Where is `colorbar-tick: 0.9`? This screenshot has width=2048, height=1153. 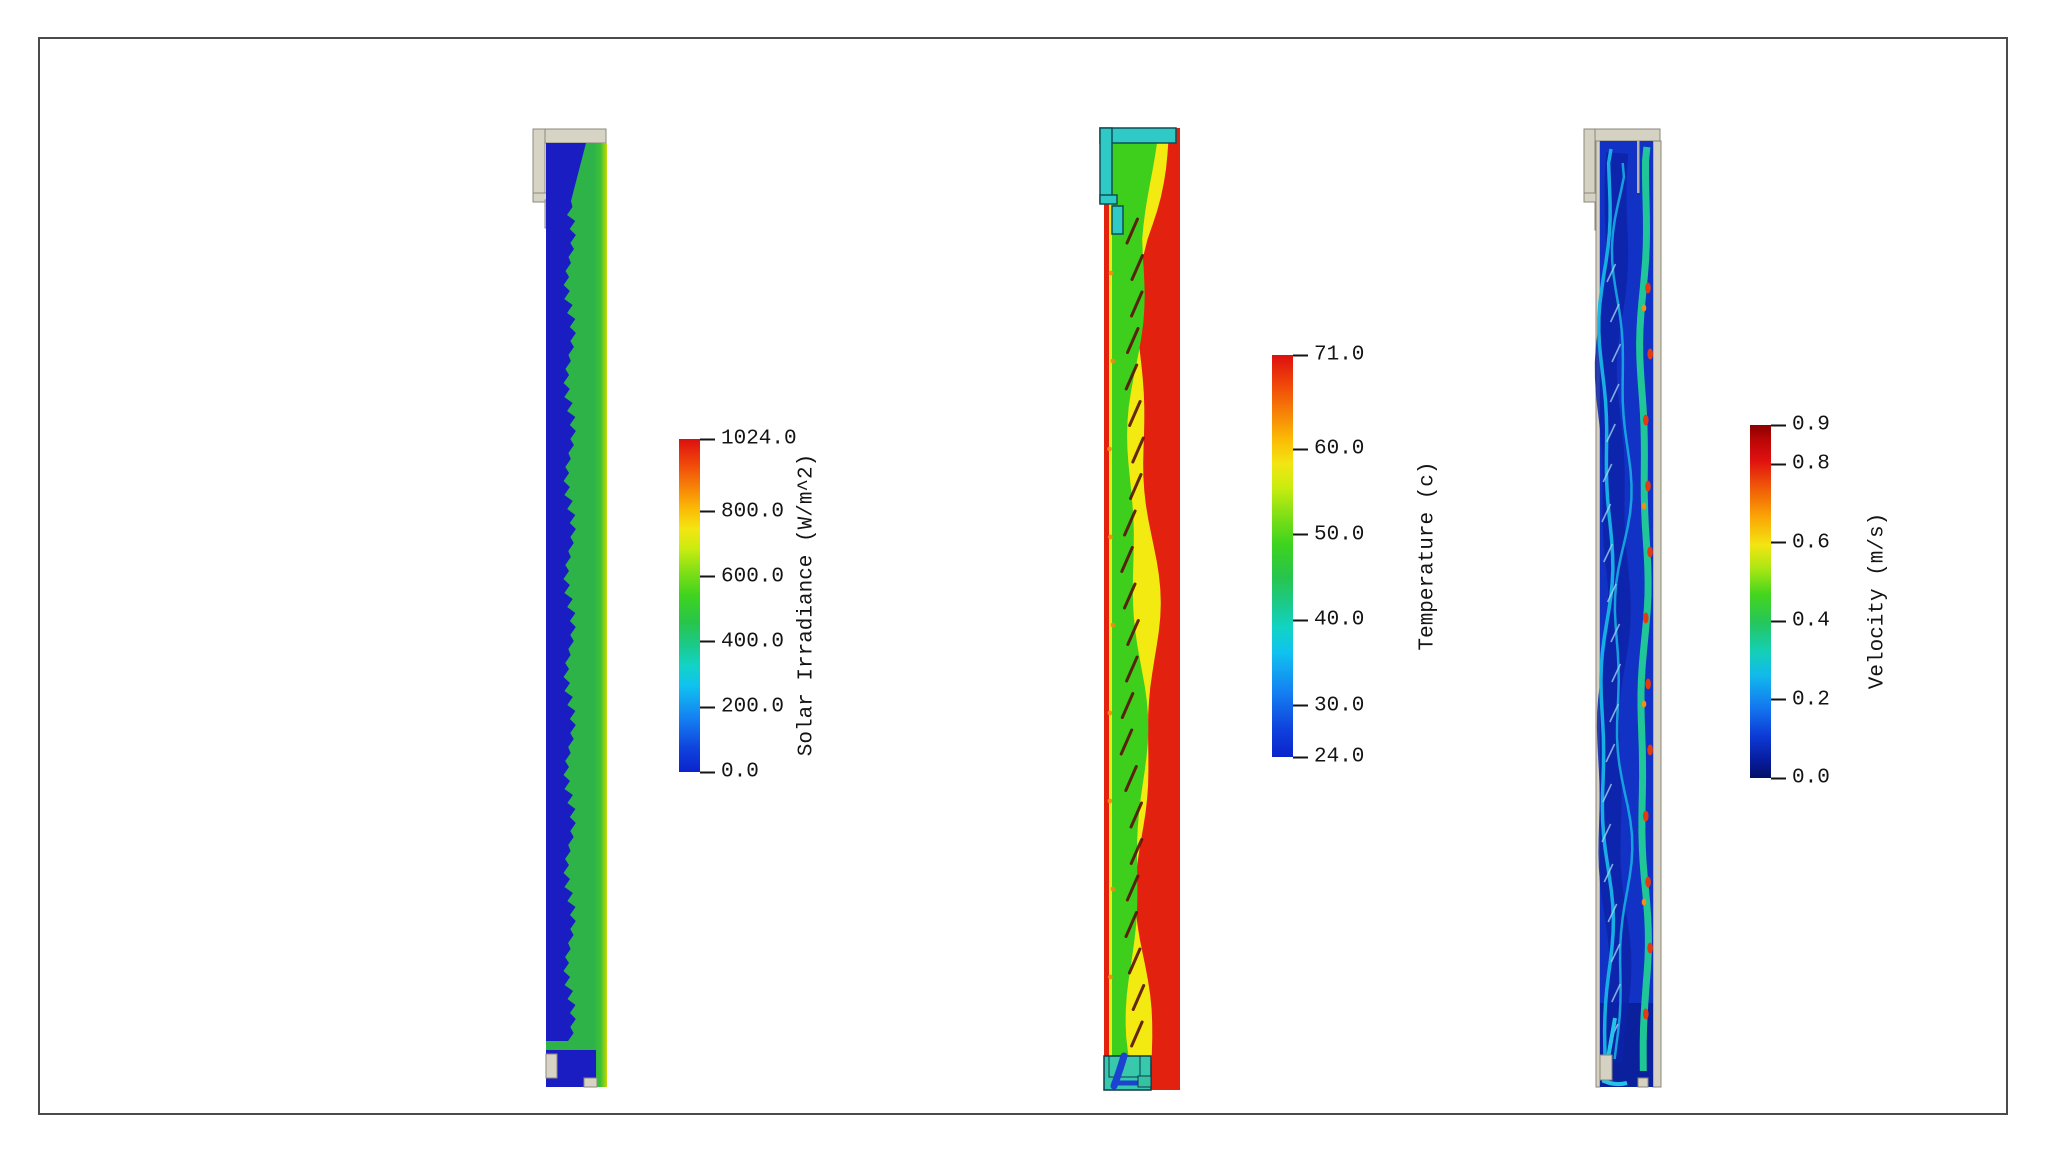
colorbar-tick: 0.9 is located at coordinates (1800, 425).